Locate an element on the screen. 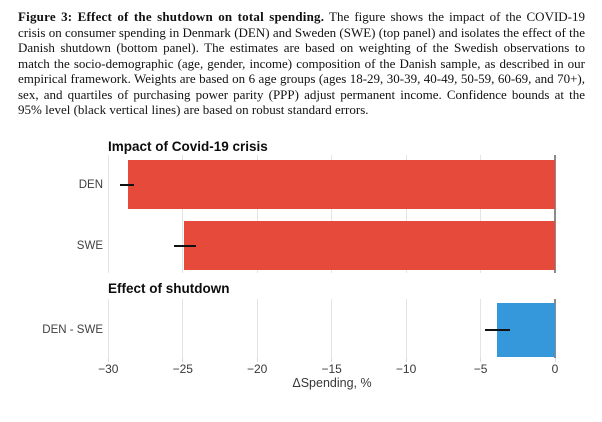 The width and height of the screenshot is (602, 422). panel-shutdown-effect is located at coordinates (301, 328).